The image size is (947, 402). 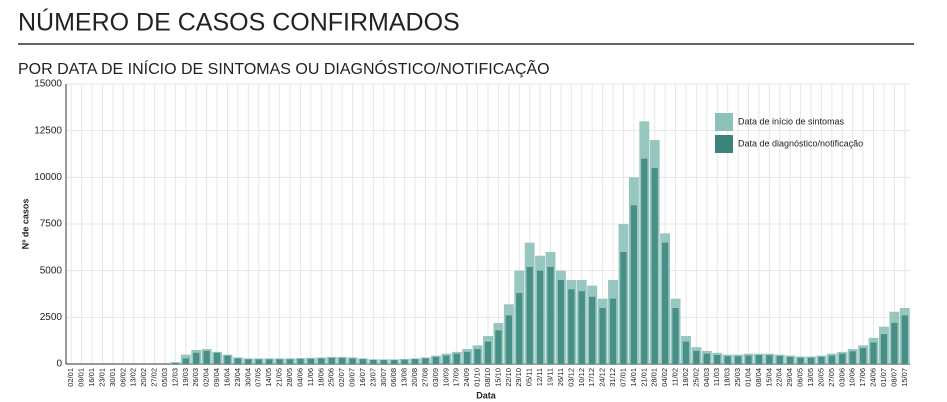 What do you see at coordinates (643, 377) in the screenshot?
I see `x-tick-label: 21/01` at bounding box center [643, 377].